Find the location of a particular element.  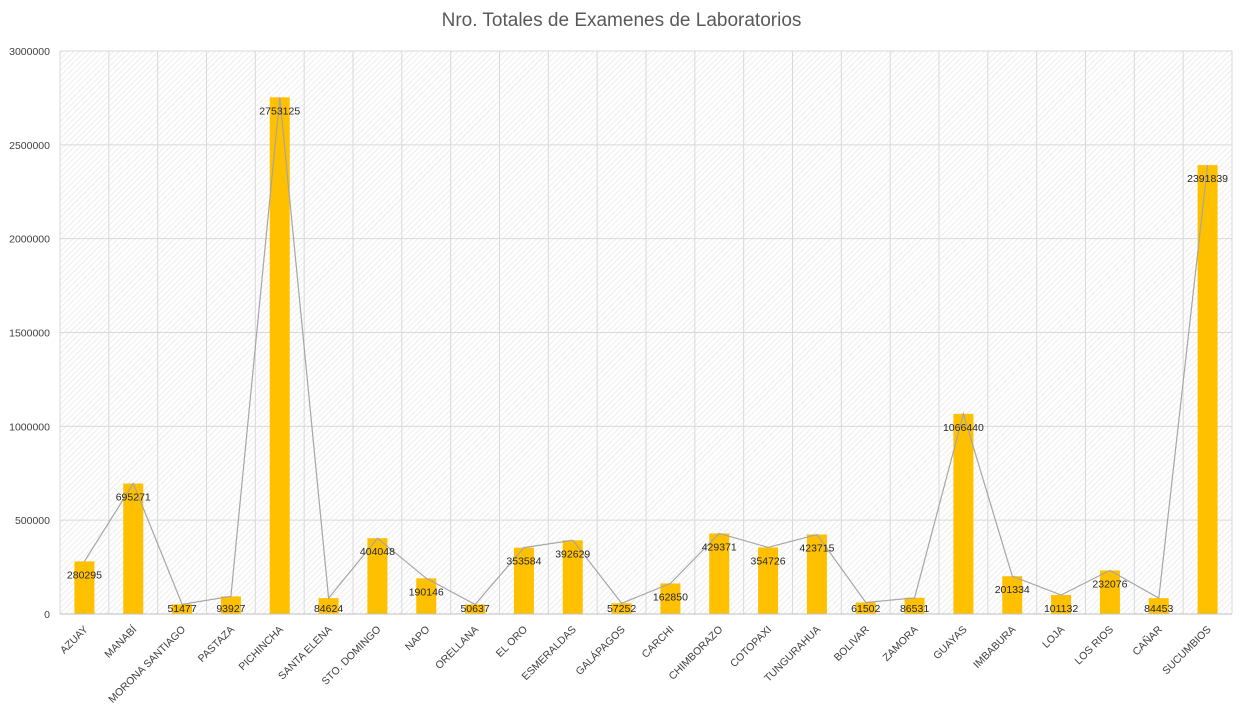

data-label: 429371 is located at coordinates (719, 547).